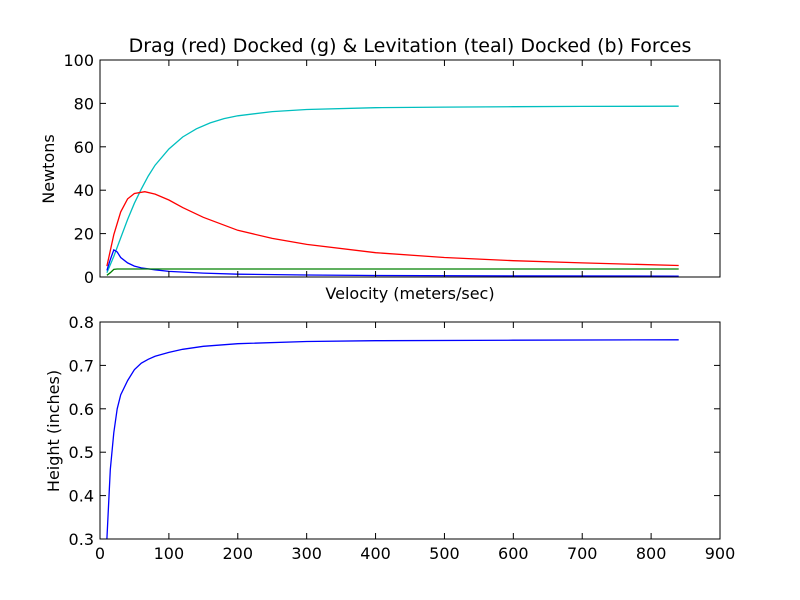 Image resolution: width=800 pixels, height=600 pixels. Describe the element at coordinates (81, 452) in the screenshot. I see `bottom-chart-ytick-label: 0.5` at that location.